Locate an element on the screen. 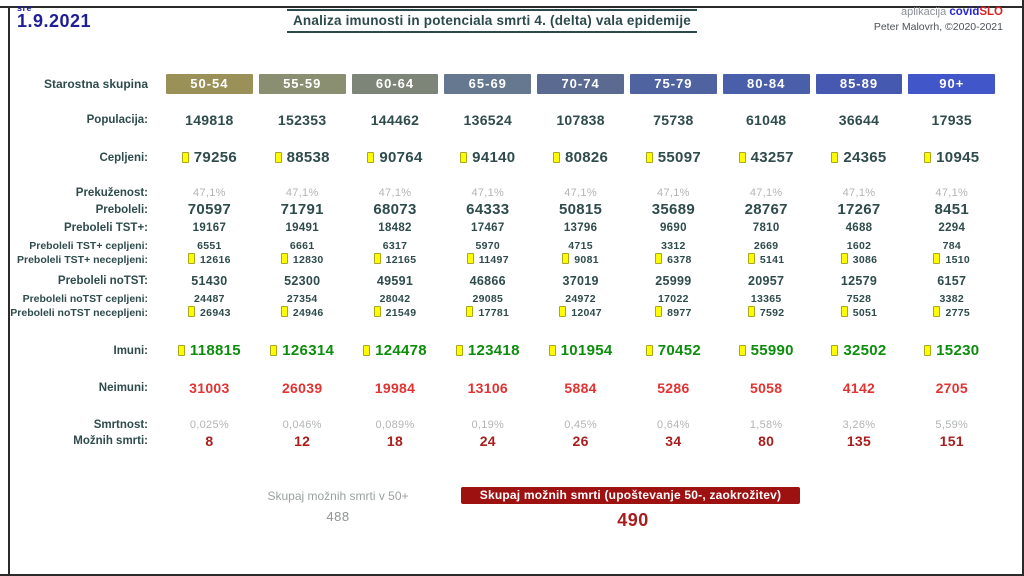  cell-value: 10945 is located at coordinates (958, 157).